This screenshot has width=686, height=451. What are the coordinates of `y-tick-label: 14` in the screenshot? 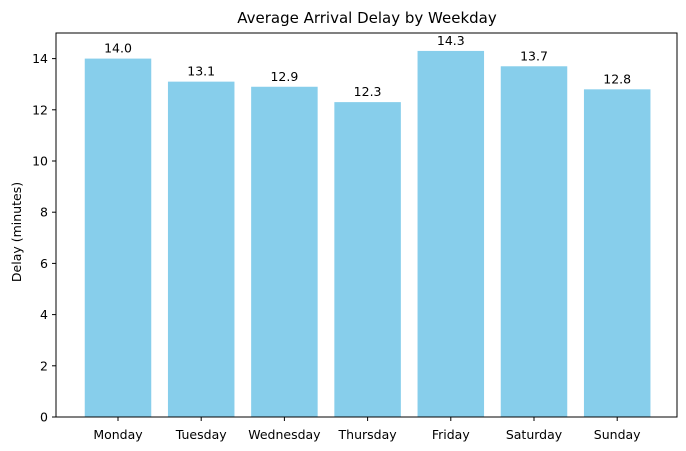 It's located at (40, 58).